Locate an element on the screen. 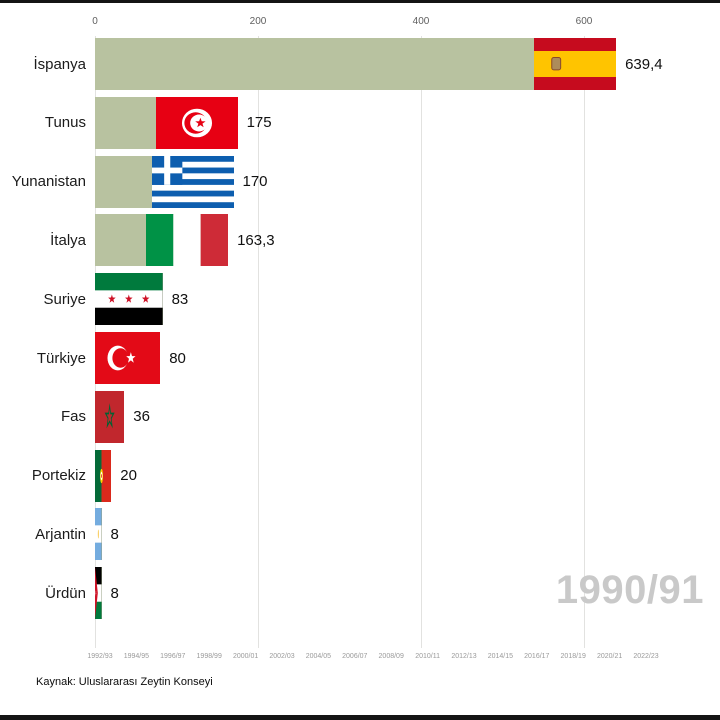 This screenshot has width=720, height=720. timeline-tick-label: 2020/21 is located at coordinates (609, 656).